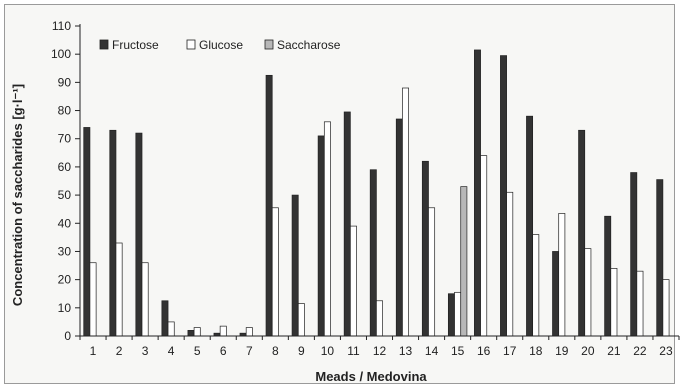  What do you see at coordinates (371, 376) in the screenshot?
I see `x-axis-title: Meads / Medovina` at bounding box center [371, 376].